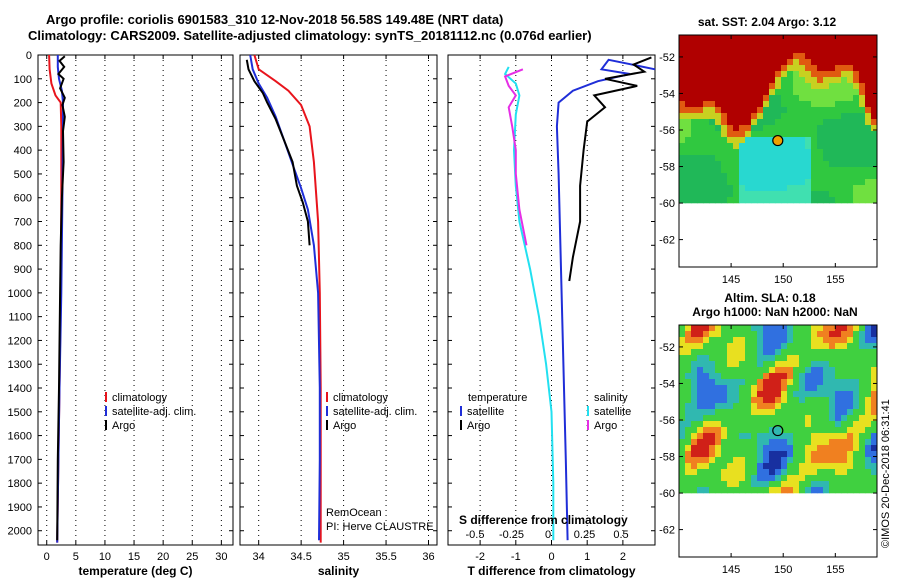  I want to click on depth-tick-label: 2000, so click(20, 532).